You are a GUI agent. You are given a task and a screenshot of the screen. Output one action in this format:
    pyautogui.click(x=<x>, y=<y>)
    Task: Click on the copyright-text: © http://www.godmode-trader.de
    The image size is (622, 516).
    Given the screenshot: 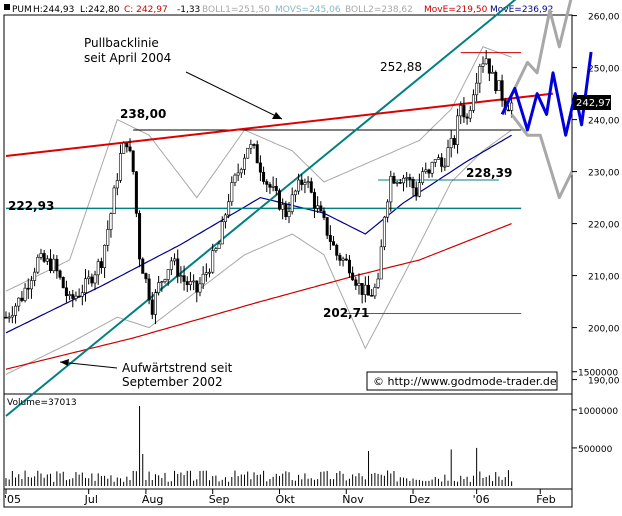 What is the action you would take?
    pyautogui.click(x=465, y=381)
    